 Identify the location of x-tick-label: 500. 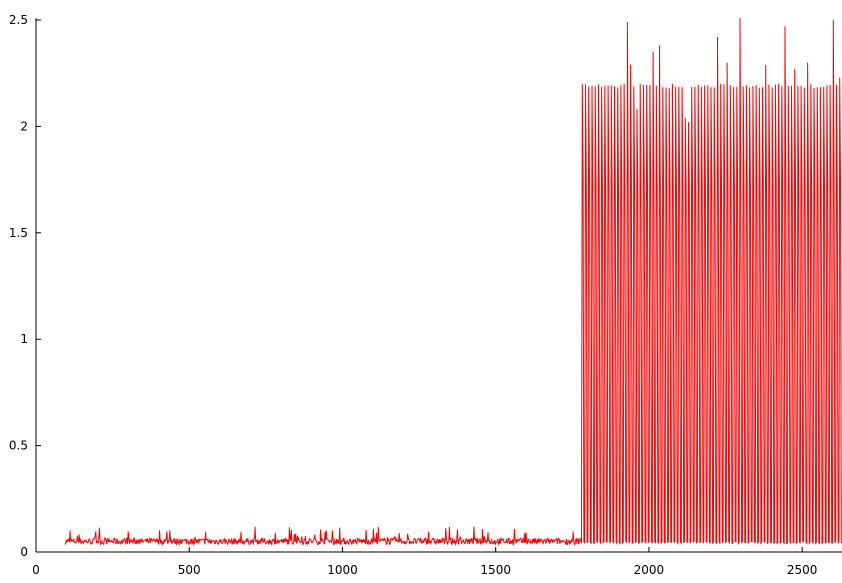
(189, 570).